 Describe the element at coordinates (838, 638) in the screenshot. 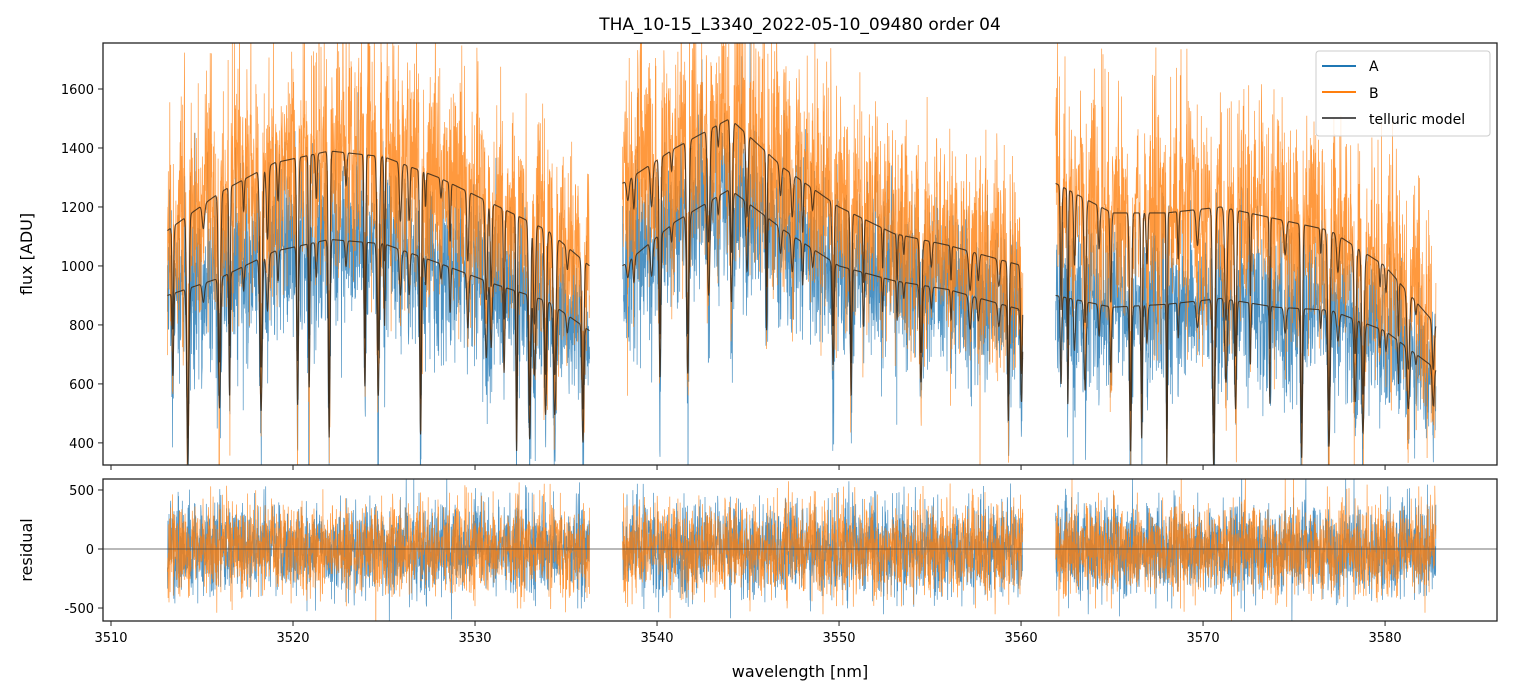

I see `x-tick-label: 3550` at that location.